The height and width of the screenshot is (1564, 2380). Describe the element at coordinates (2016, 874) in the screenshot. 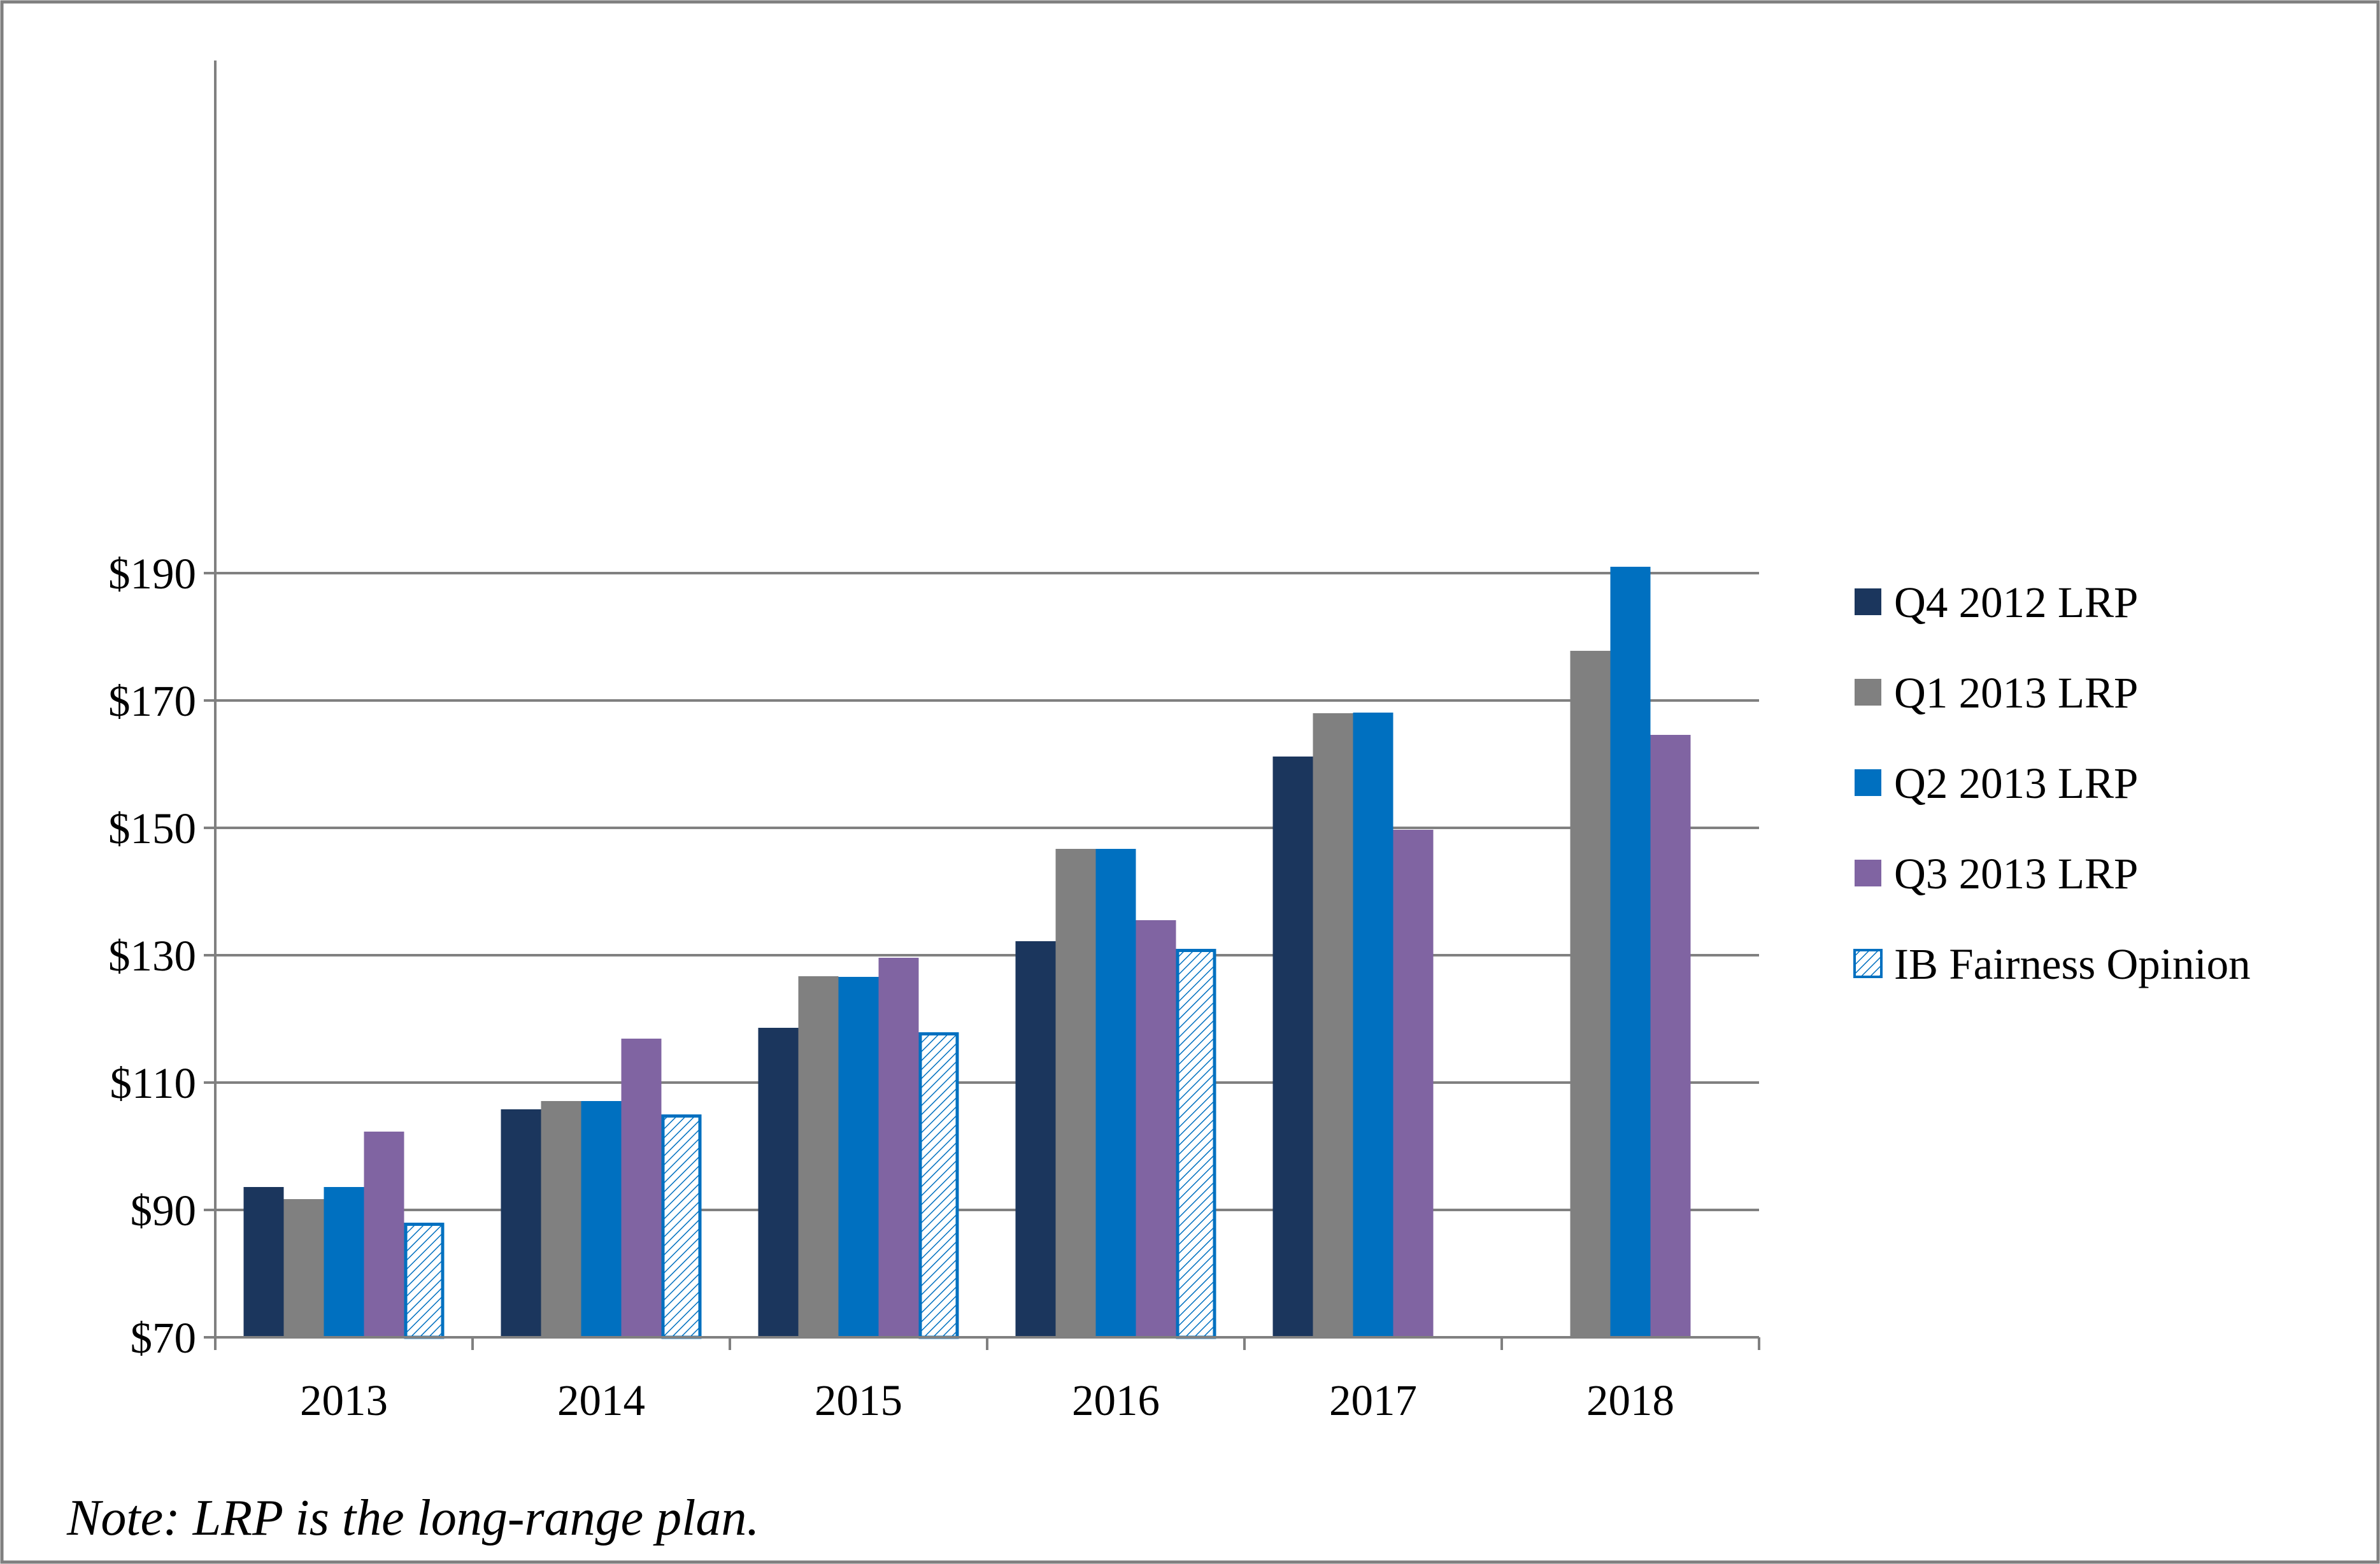

I see `legend-label-q3-2013-lrp: Q3 2013 LRP` at that location.